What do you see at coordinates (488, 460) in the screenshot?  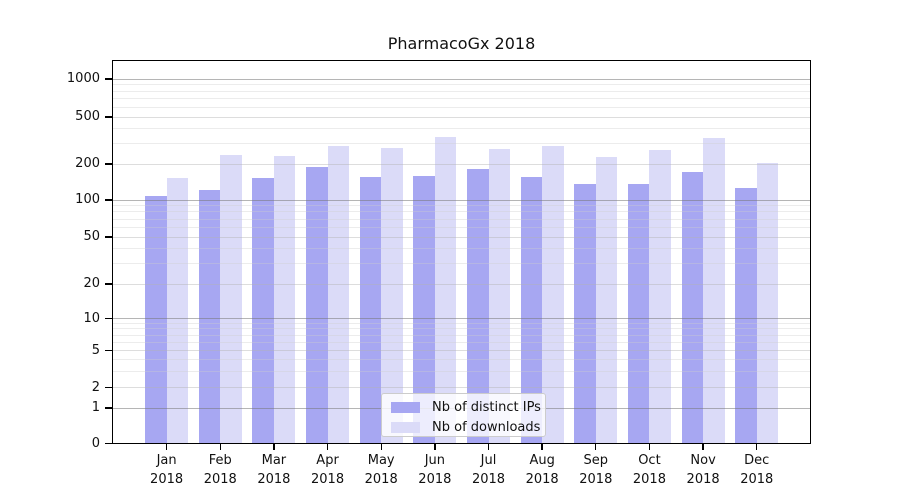 I see `x-tick-month: Jul` at bounding box center [488, 460].